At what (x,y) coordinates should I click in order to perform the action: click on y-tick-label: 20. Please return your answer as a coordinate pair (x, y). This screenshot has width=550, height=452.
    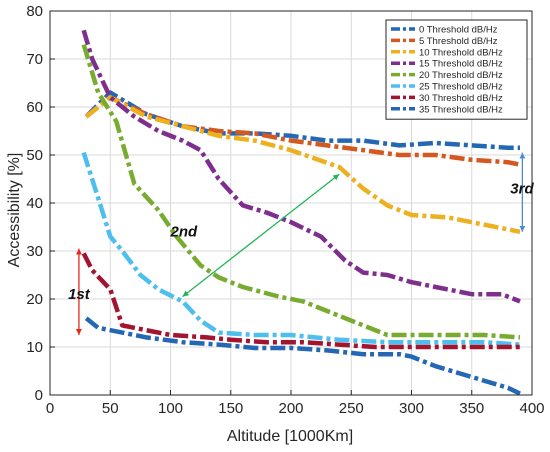
    Looking at the image, I should click on (34, 299).